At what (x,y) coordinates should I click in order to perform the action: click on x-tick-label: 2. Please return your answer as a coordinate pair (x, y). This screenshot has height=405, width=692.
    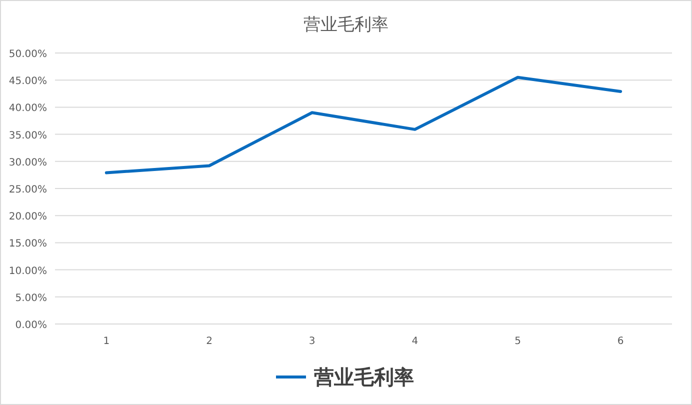
    Looking at the image, I should click on (209, 341).